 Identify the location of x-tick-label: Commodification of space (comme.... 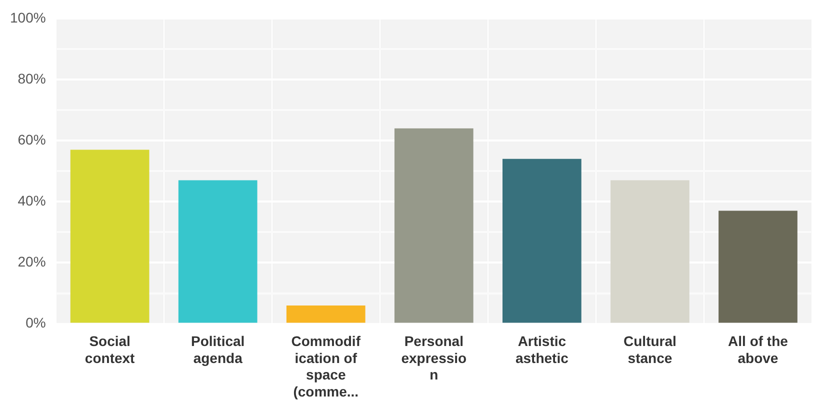
(326, 366).